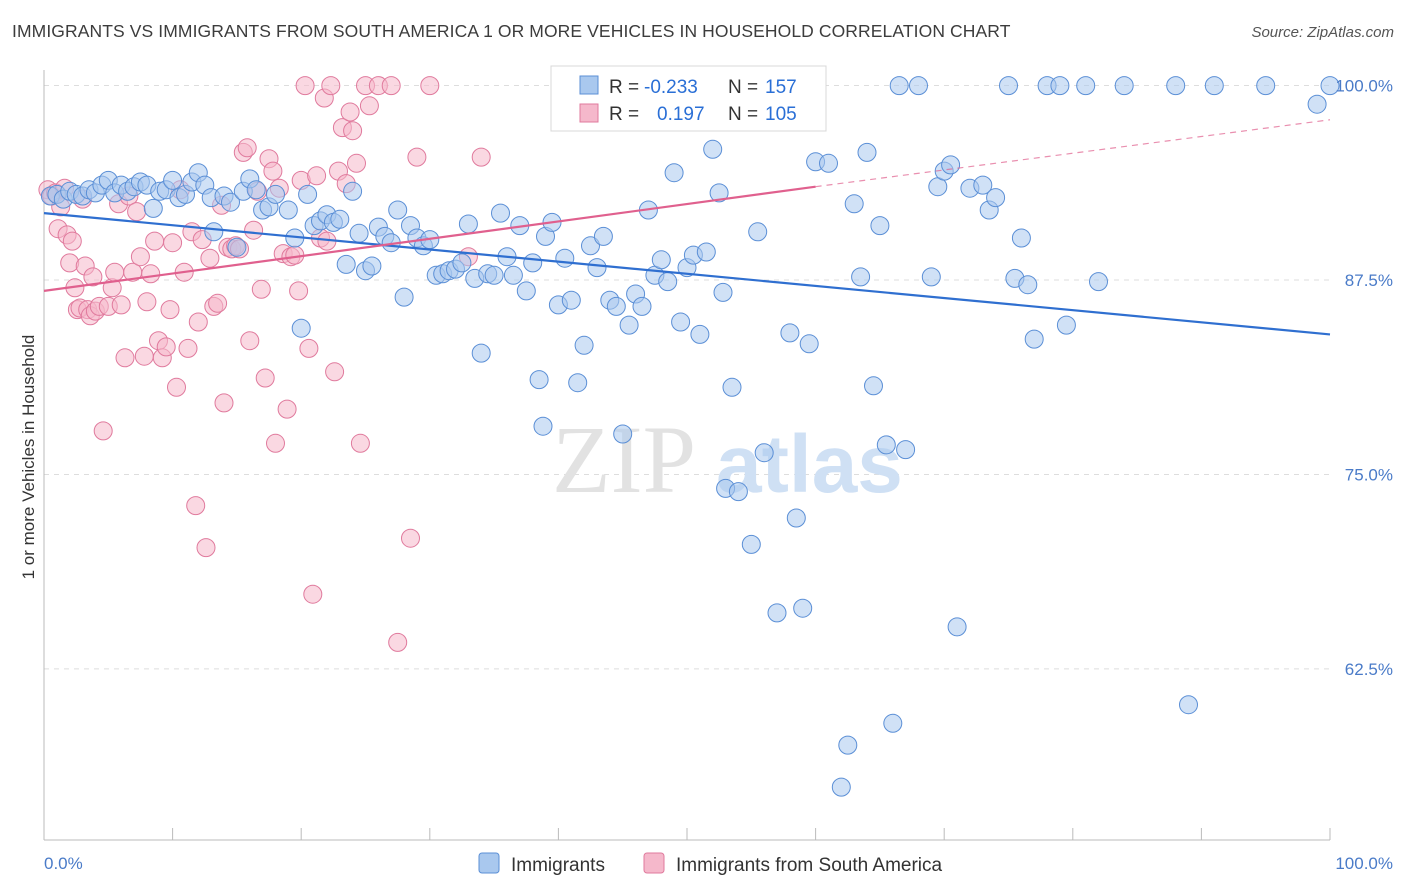  I want to click on bottom-legend-immigrants: Immigrants, so click(558, 865).